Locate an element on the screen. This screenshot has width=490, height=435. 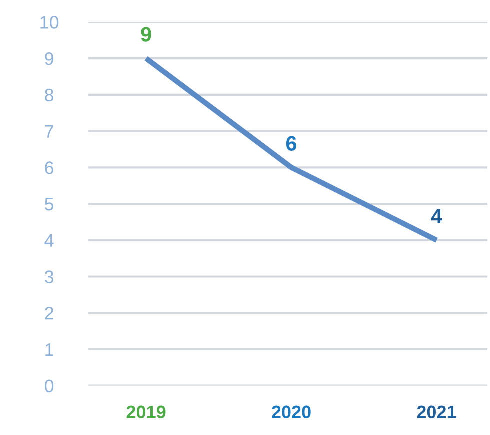
x-tick-label: 2019 is located at coordinates (146, 412).